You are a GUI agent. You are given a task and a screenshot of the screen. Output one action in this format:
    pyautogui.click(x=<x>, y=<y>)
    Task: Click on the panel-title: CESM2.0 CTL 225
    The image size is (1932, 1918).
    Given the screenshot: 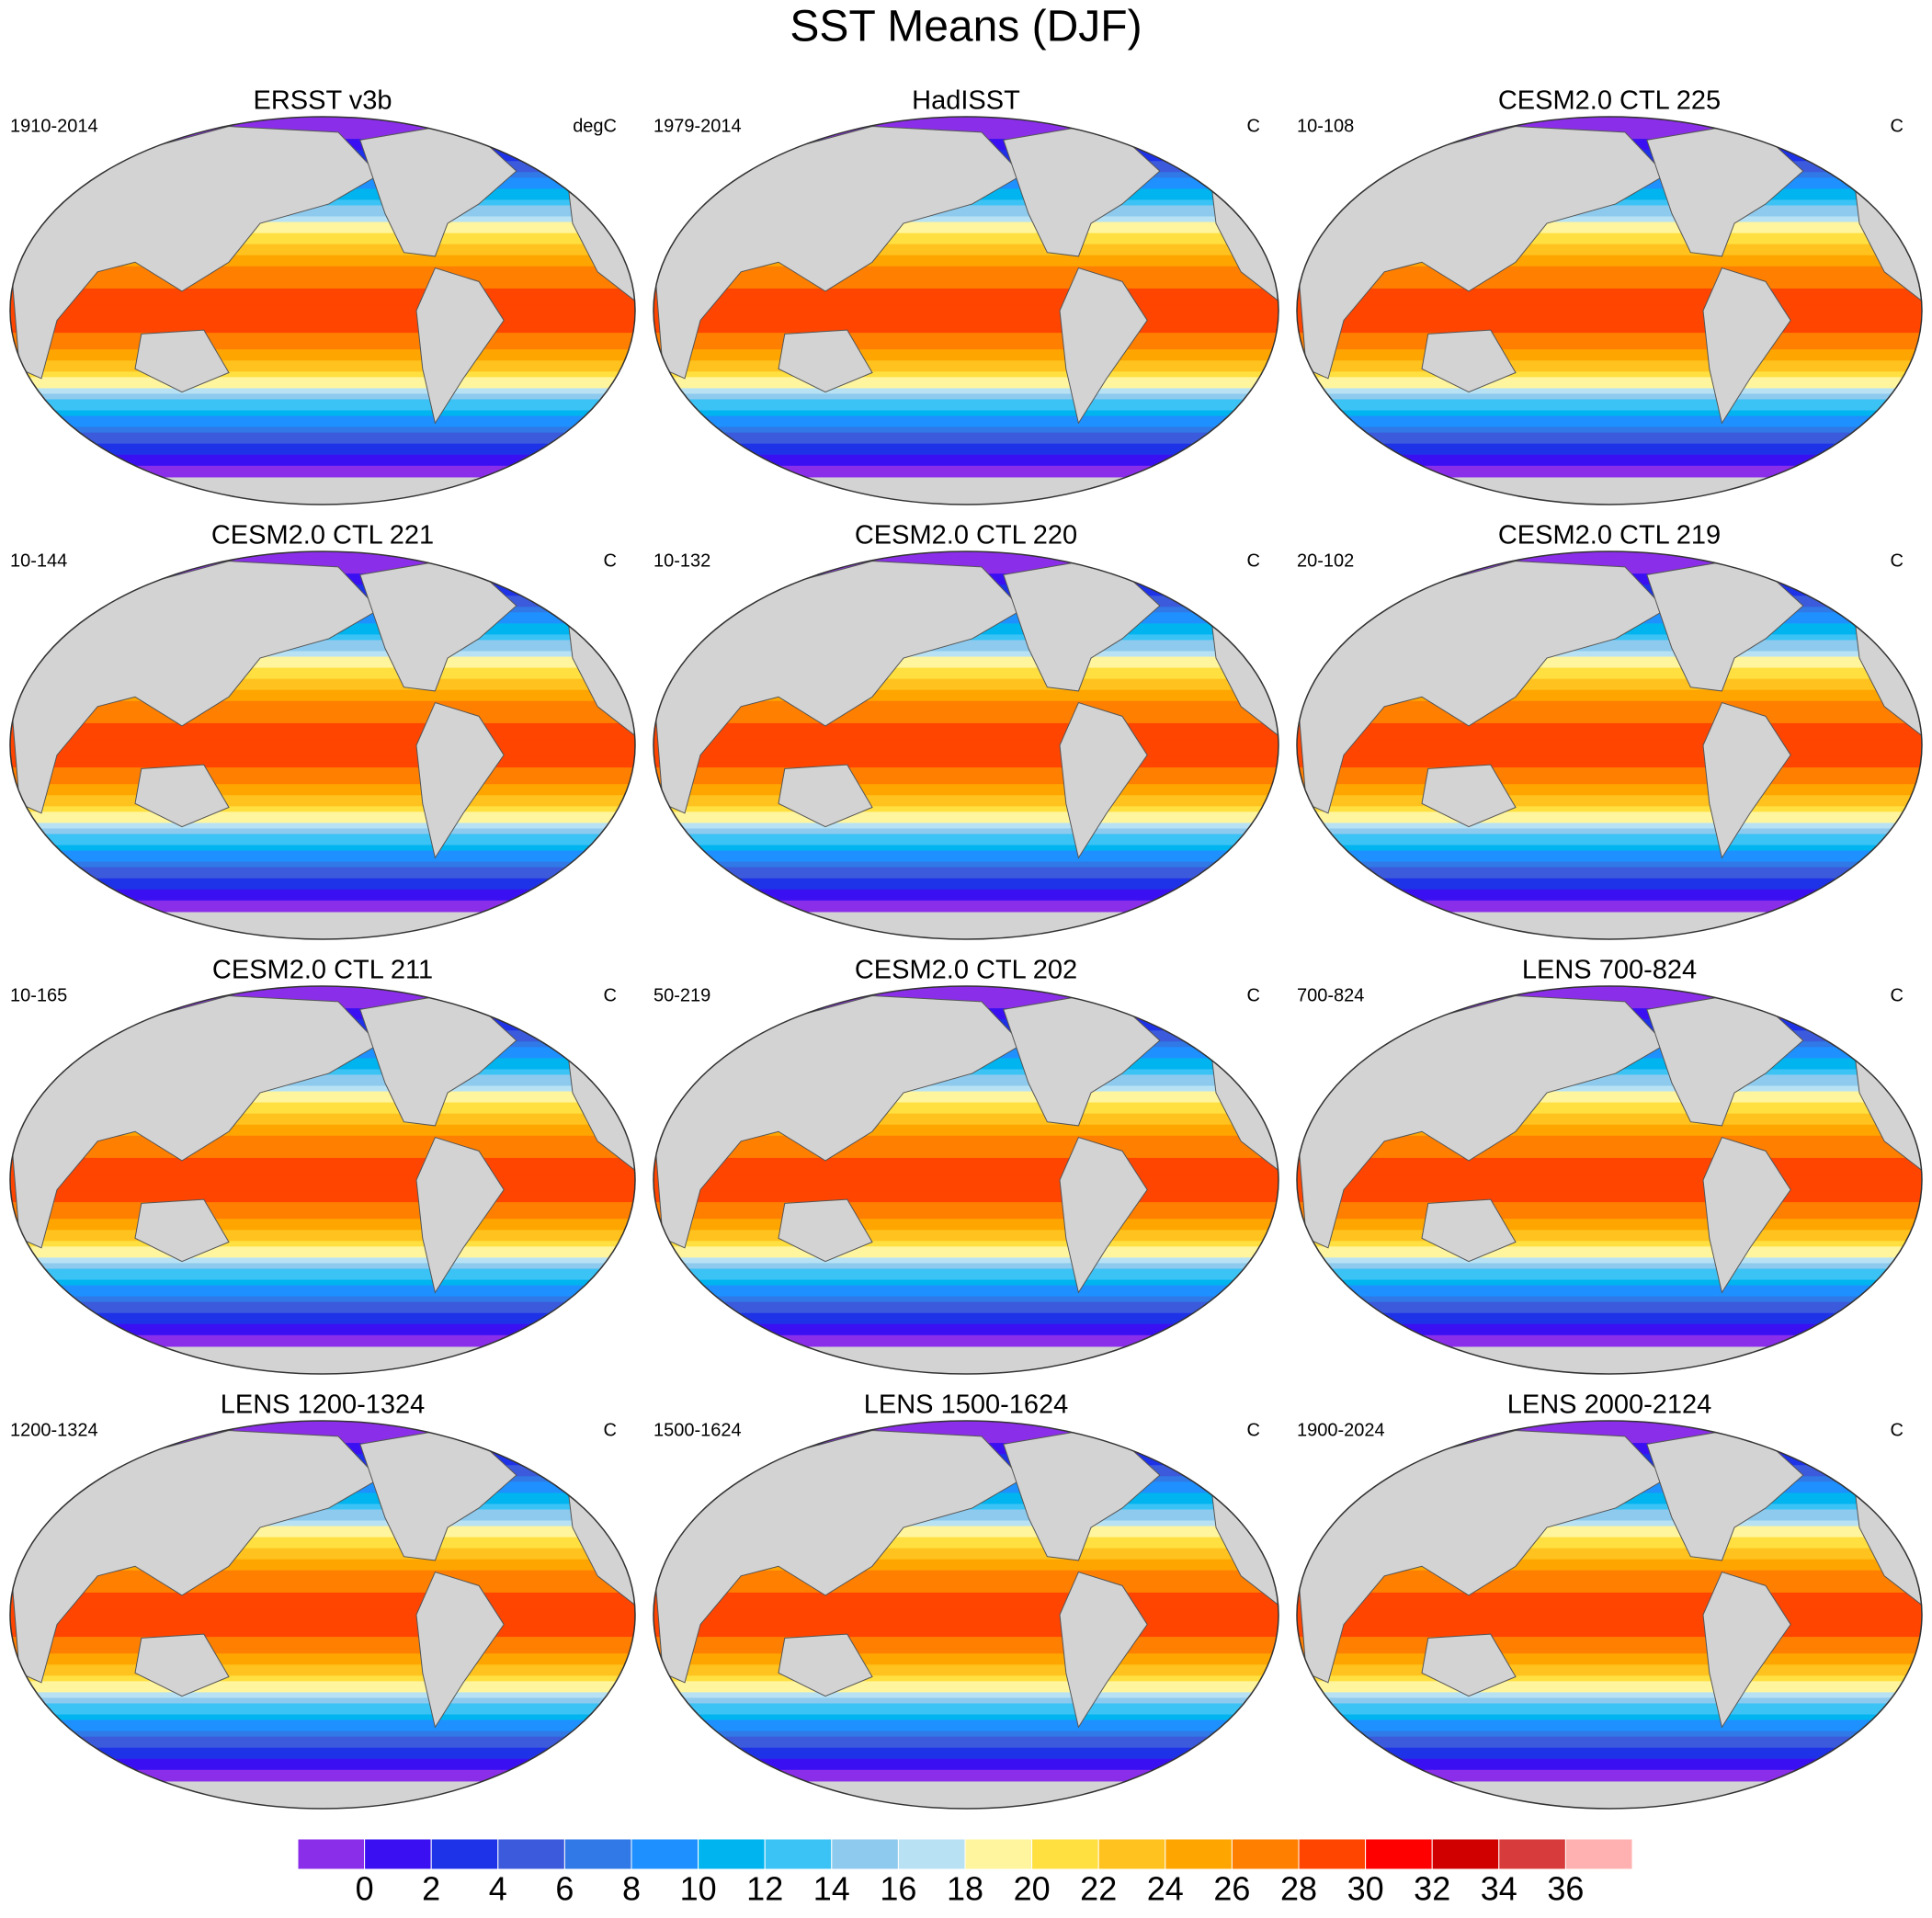 What is the action you would take?
    pyautogui.click(x=1609, y=101)
    